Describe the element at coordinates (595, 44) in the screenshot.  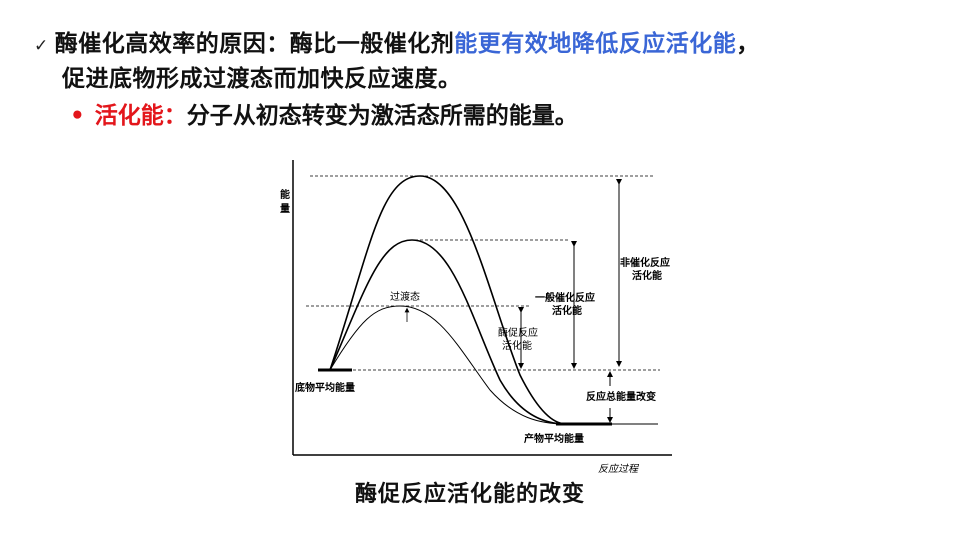
I see `point-1-highlight: 能更有效地降低反应活化能` at that location.